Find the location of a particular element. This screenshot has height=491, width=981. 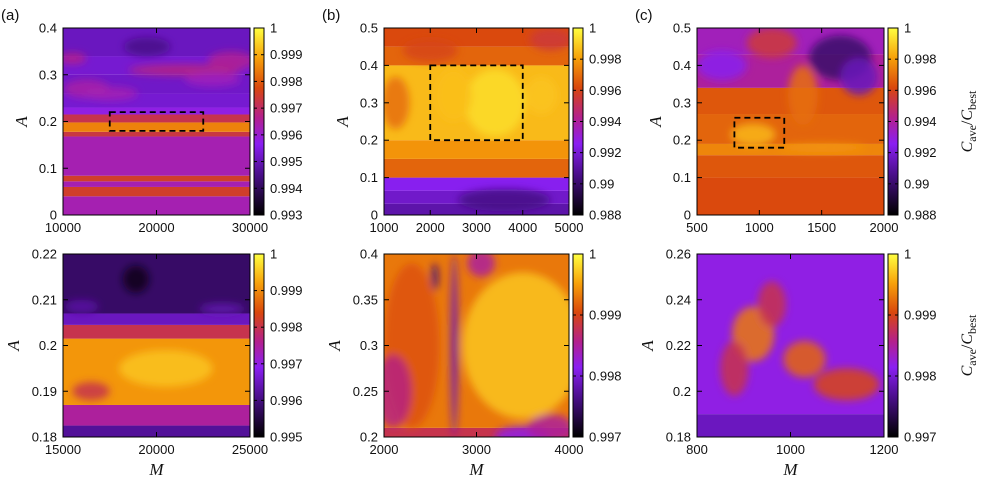

y-tick-label: 0.5 is located at coordinates (369, 28).